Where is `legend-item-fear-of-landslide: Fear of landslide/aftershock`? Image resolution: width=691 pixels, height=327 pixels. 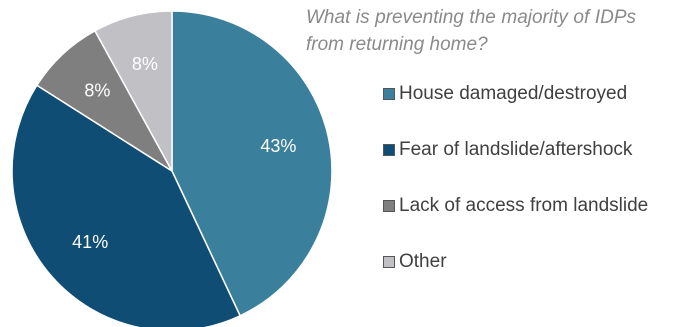 legend-item-fear-of-landslide: Fear of landslide/aftershock is located at coordinates (515, 150).